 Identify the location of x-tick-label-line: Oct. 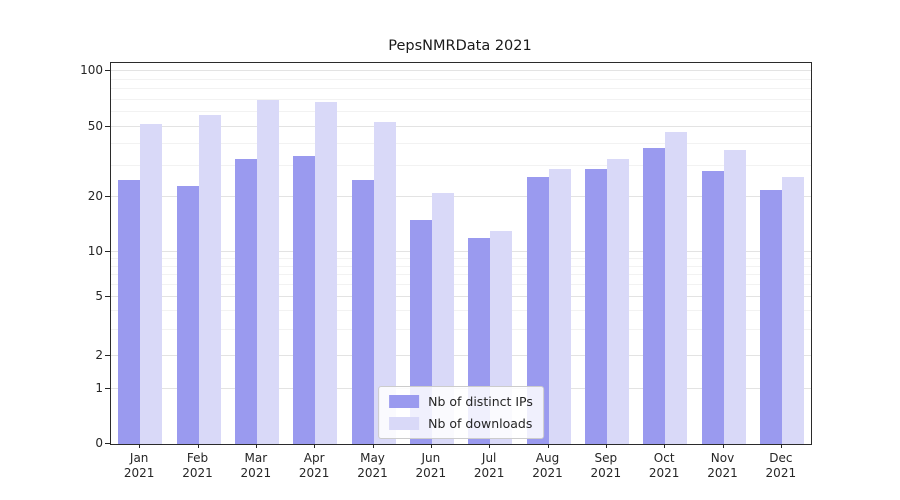
(664, 458).